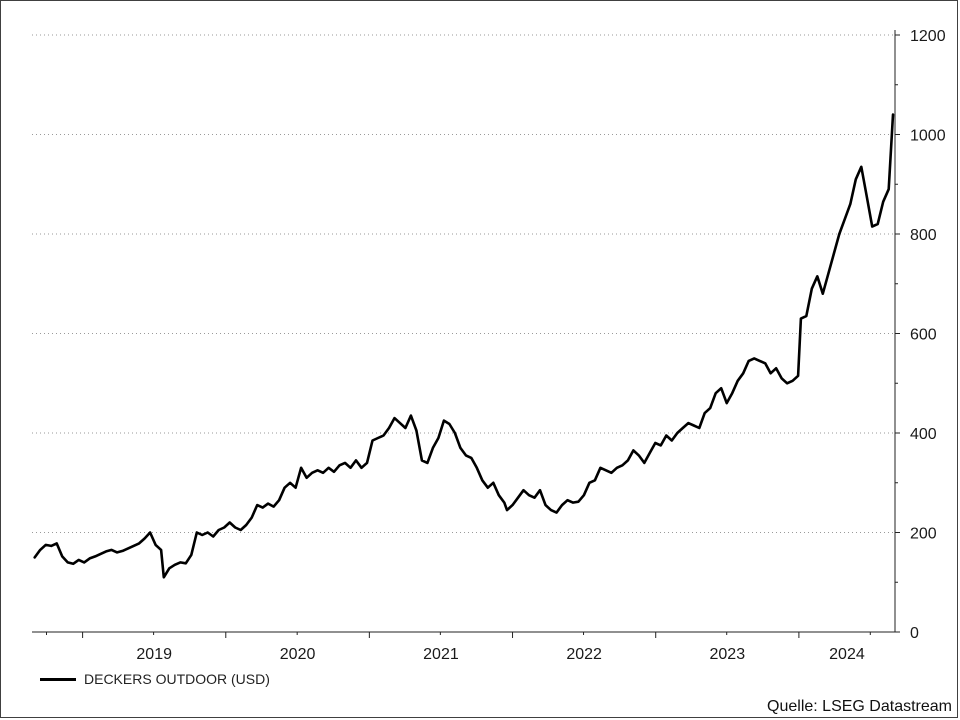 The image size is (960, 720). Describe the element at coordinates (58, 679) in the screenshot. I see `legend-swatch` at that location.